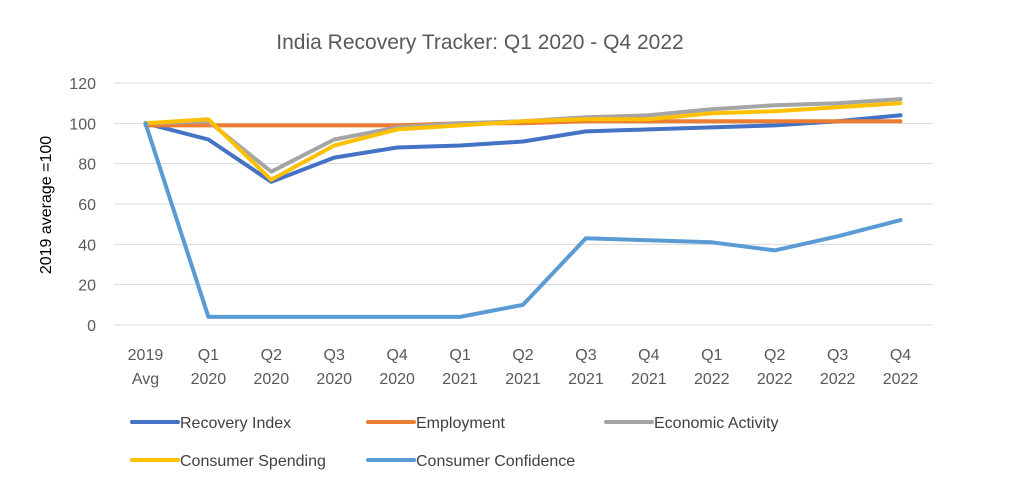 The image size is (1024, 499). Describe the element at coordinates (495, 461) in the screenshot. I see `legend-label-consumer-confidence: Consumer Confidence` at that location.